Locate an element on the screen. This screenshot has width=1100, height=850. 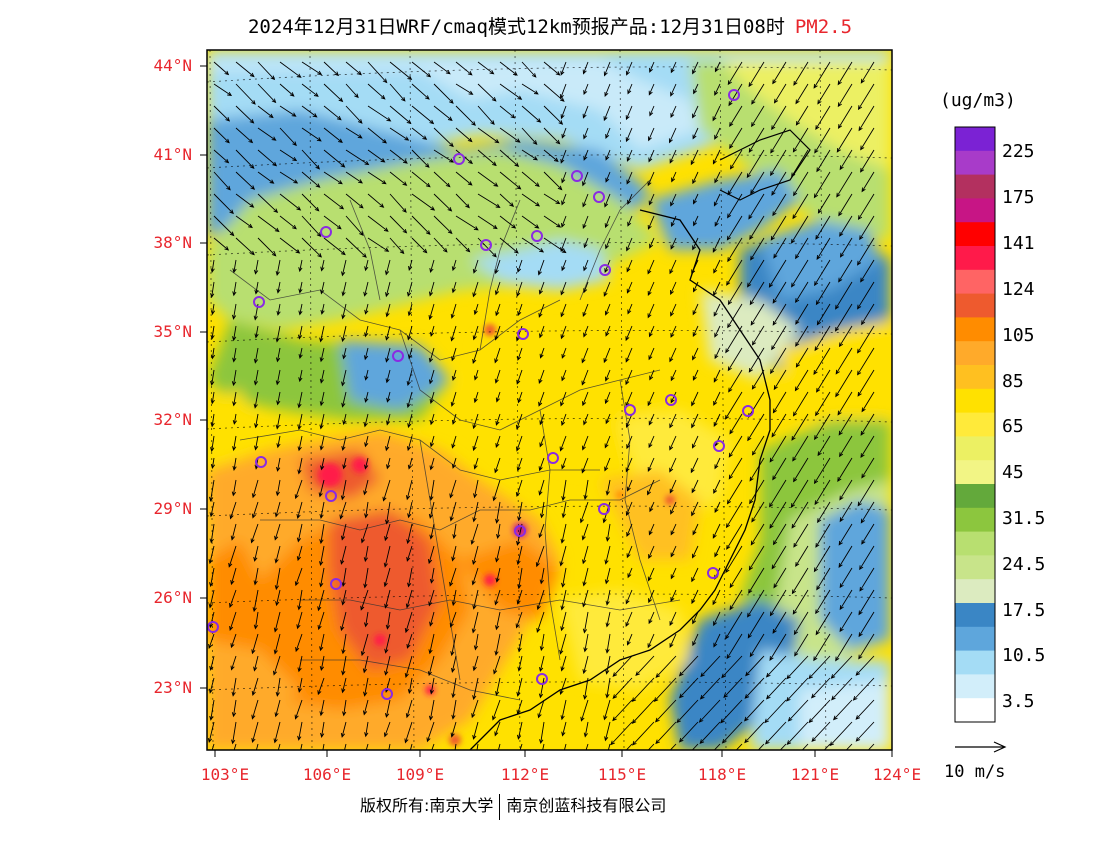
pollutant-label: PM2.5 is located at coordinates (823, 27).